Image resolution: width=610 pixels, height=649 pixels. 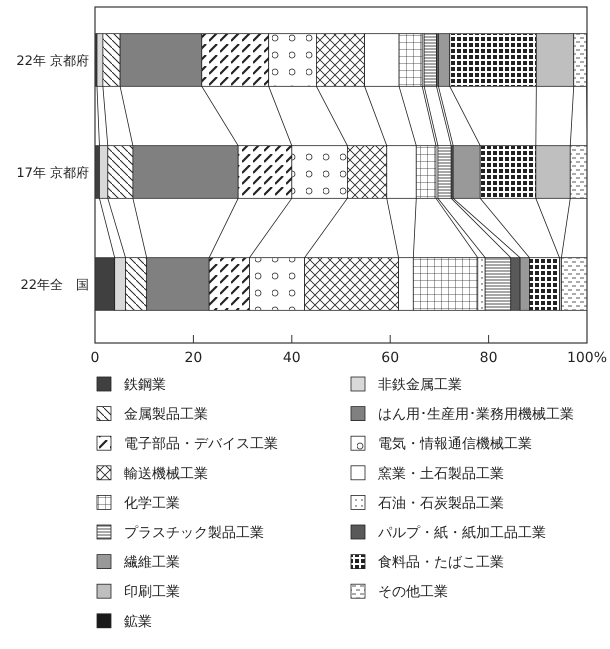 What do you see at coordinates (476, 414) in the screenshot?
I see `legend-label: はん用･生産用･業務用機械工業` at bounding box center [476, 414].